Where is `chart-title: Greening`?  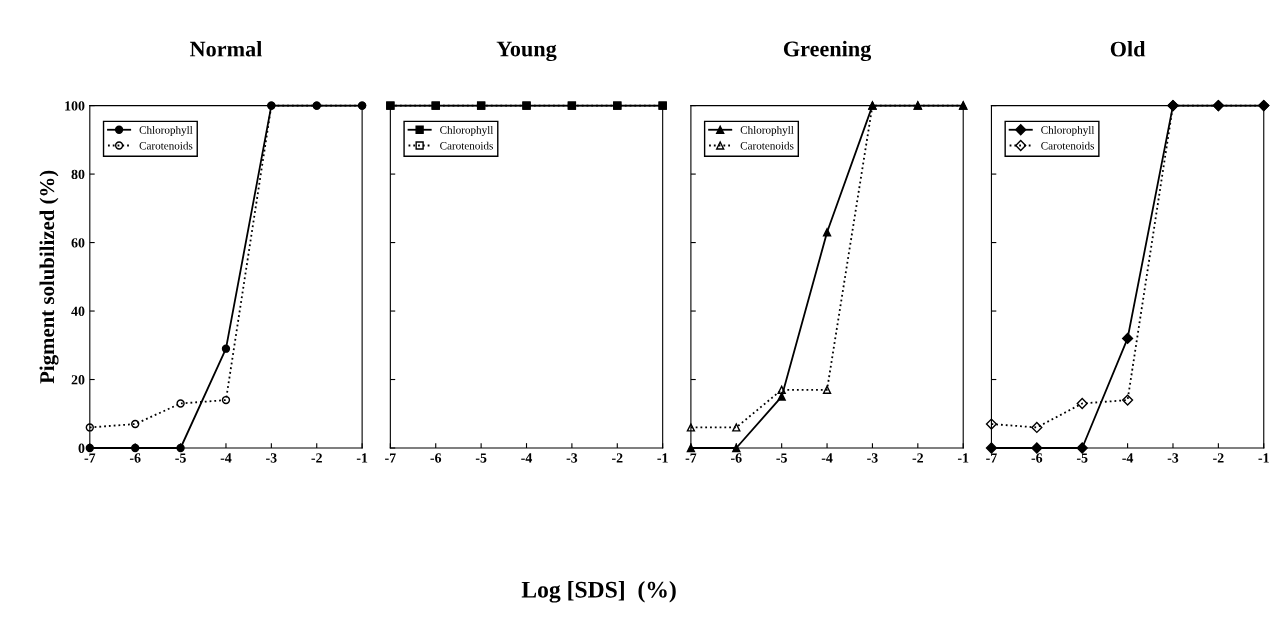
chart-title: Greening is located at coordinates (827, 51).